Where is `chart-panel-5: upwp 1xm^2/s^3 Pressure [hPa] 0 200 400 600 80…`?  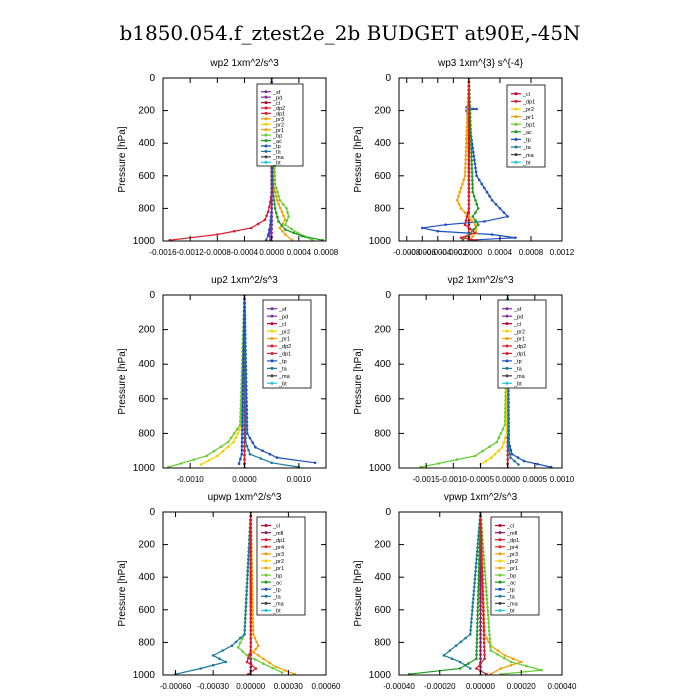
chart-panel-5: upwp 1xm^2/s^3 Pressure [hPa] 0 200 400 600 80… is located at coordinates (229, 591).